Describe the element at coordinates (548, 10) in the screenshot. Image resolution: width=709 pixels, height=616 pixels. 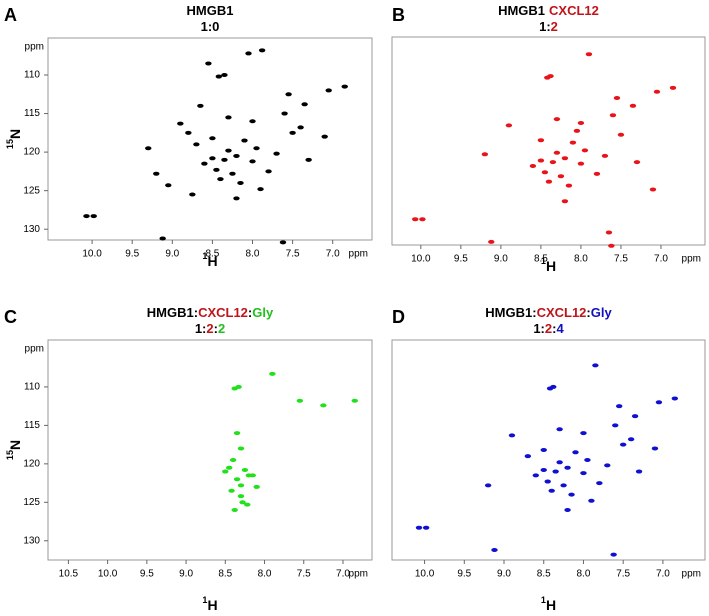
I see `chart-title: HMGB1 CXCL12` at that location.